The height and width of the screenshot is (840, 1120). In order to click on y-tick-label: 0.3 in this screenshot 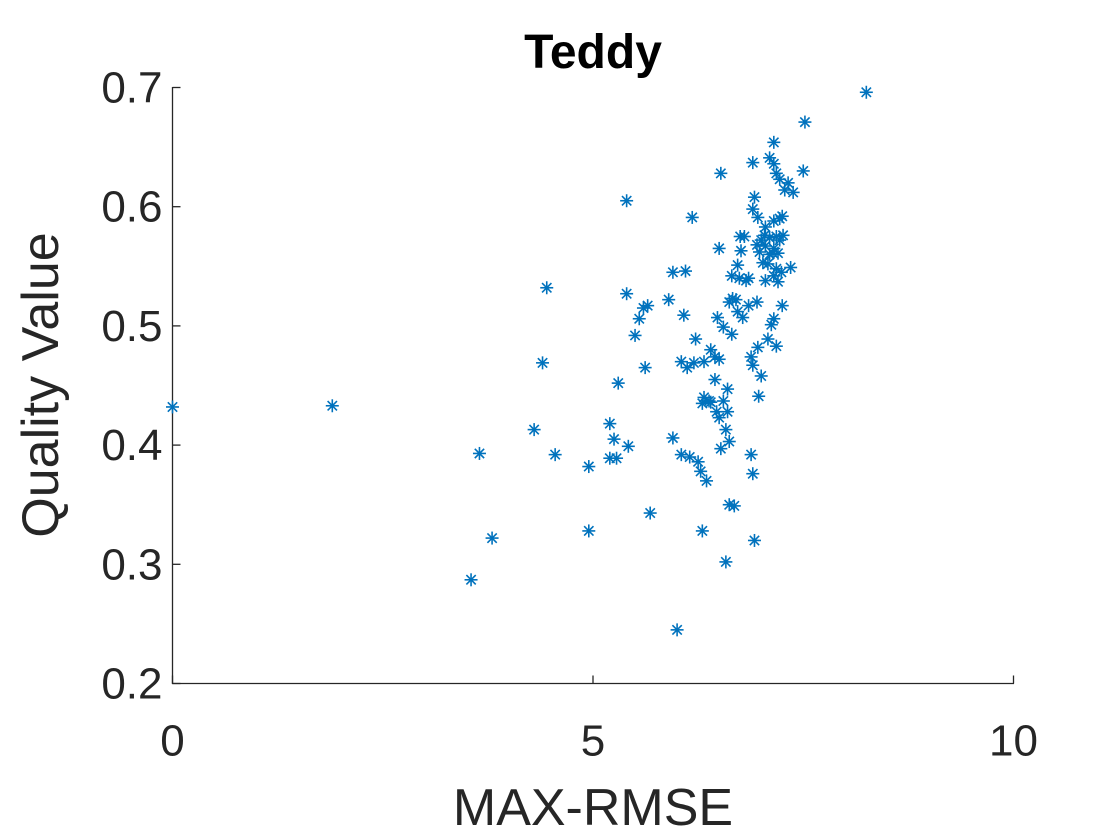, I will do `click(131, 564)`.